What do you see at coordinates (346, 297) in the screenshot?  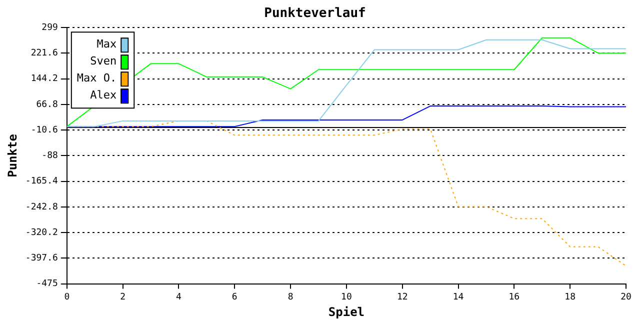 I see `x-tick-label: 10` at bounding box center [346, 297].